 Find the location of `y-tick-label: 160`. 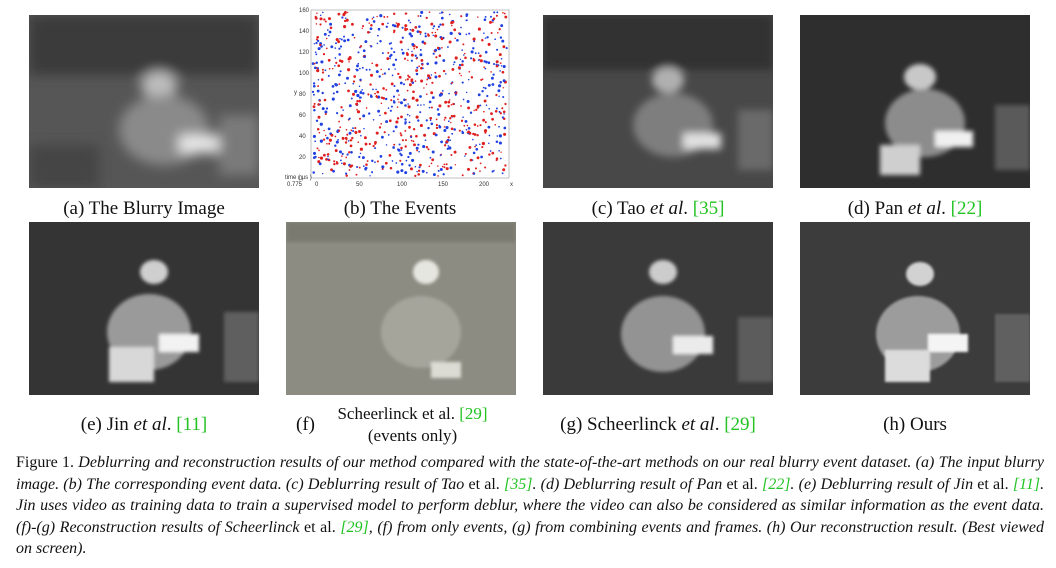

y-tick-label: 160 is located at coordinates (304, 11).